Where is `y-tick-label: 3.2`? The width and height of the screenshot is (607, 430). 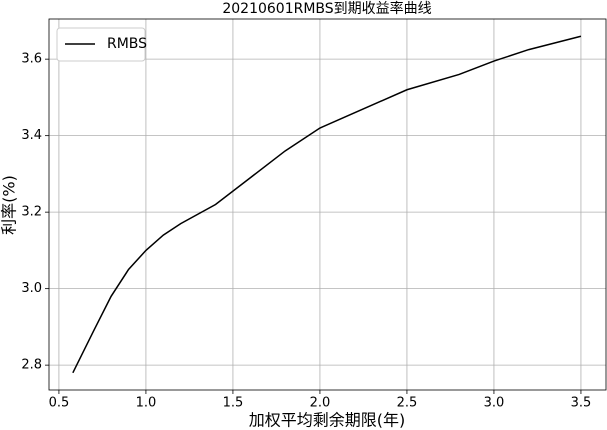 y-tick-label: 3.2 is located at coordinates (31, 212).